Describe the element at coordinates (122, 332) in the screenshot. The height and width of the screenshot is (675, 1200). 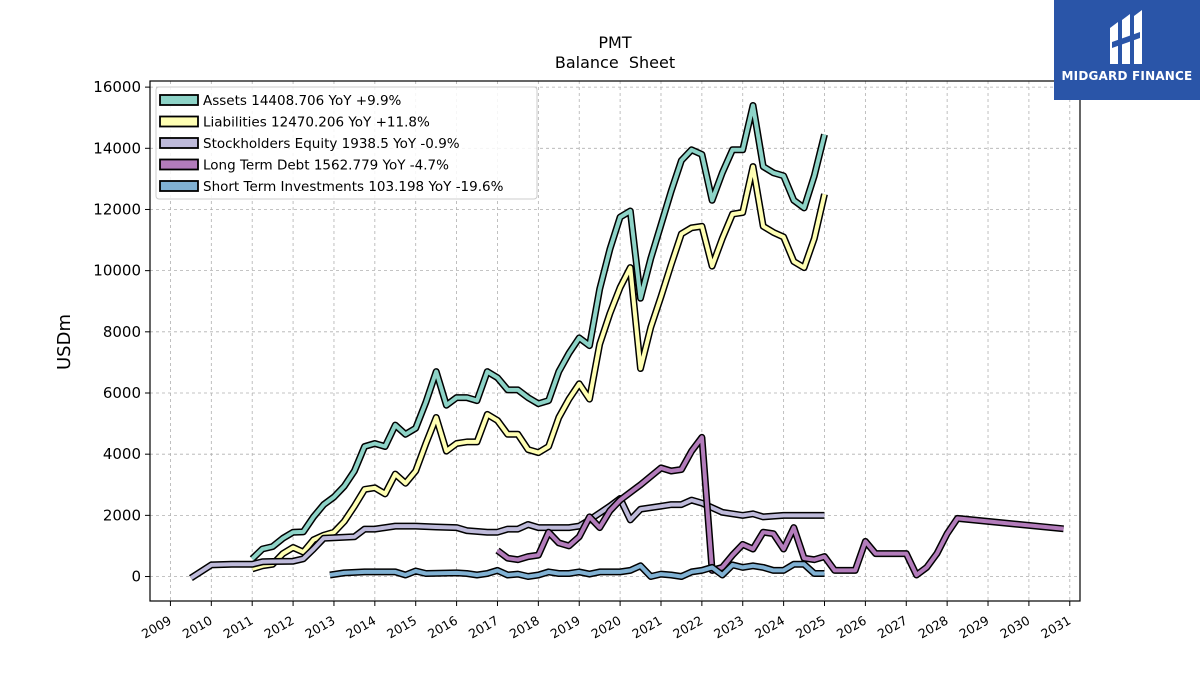
I see `y-tick-label: 8000` at that location.